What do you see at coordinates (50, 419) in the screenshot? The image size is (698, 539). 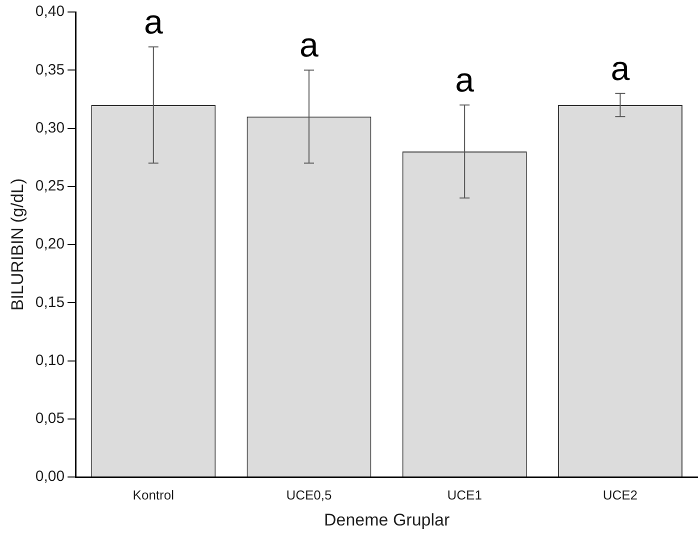 I see `y-tick-label: 0,05` at bounding box center [50, 419].